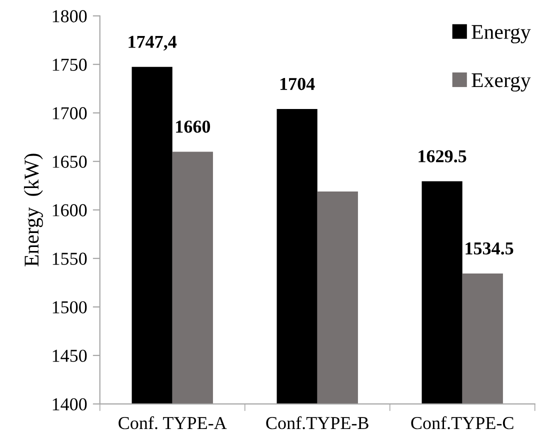 This screenshot has width=537, height=441. What do you see at coordinates (442, 156) in the screenshot?
I see `data-label: 1629.5` at bounding box center [442, 156].